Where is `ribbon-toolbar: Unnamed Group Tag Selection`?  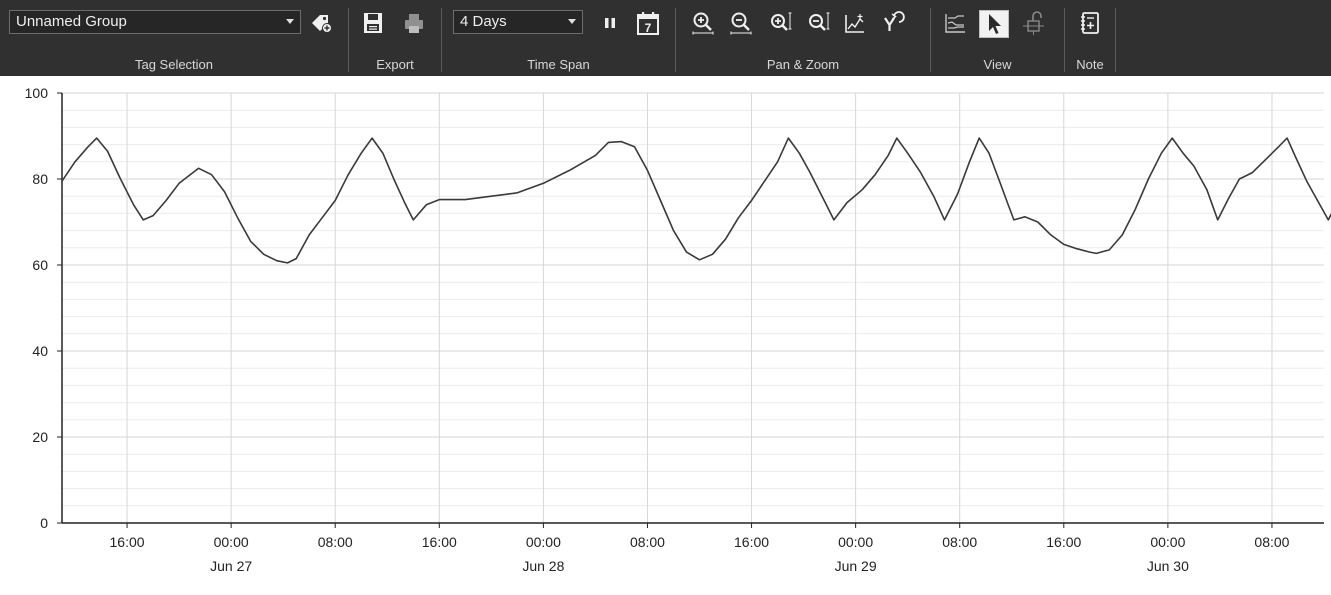 ribbon-toolbar: Unnamed Group Tag Selection is located at coordinates (665, 38).